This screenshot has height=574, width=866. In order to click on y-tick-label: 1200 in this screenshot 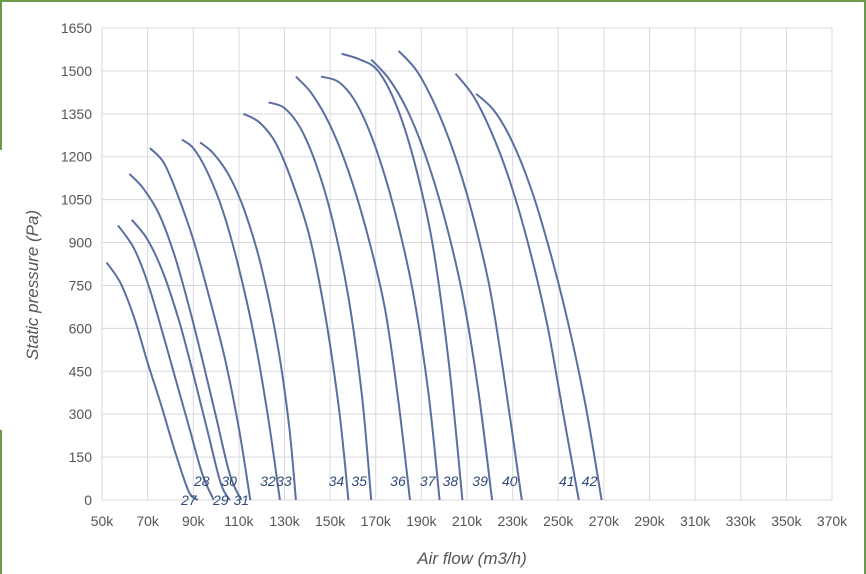, I will do `click(76, 157)`.